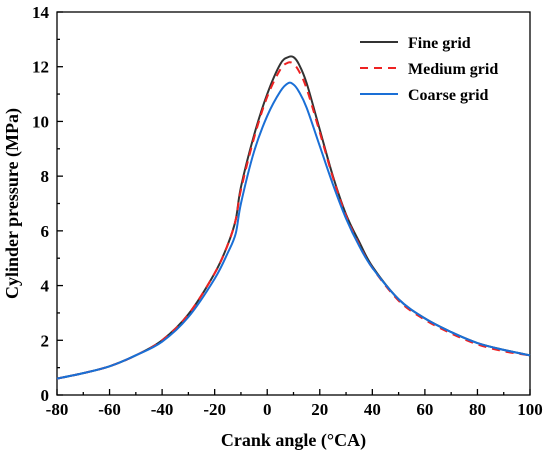 This screenshot has height=454, width=550. I want to click on y-tick-label: 0, so click(45, 395).